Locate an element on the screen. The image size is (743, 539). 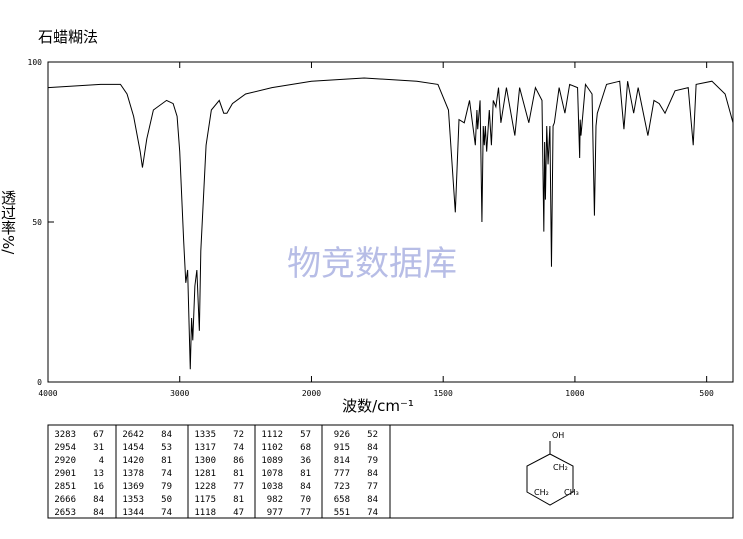
peak-wavenumber: 1344 is located at coordinates (133, 513).